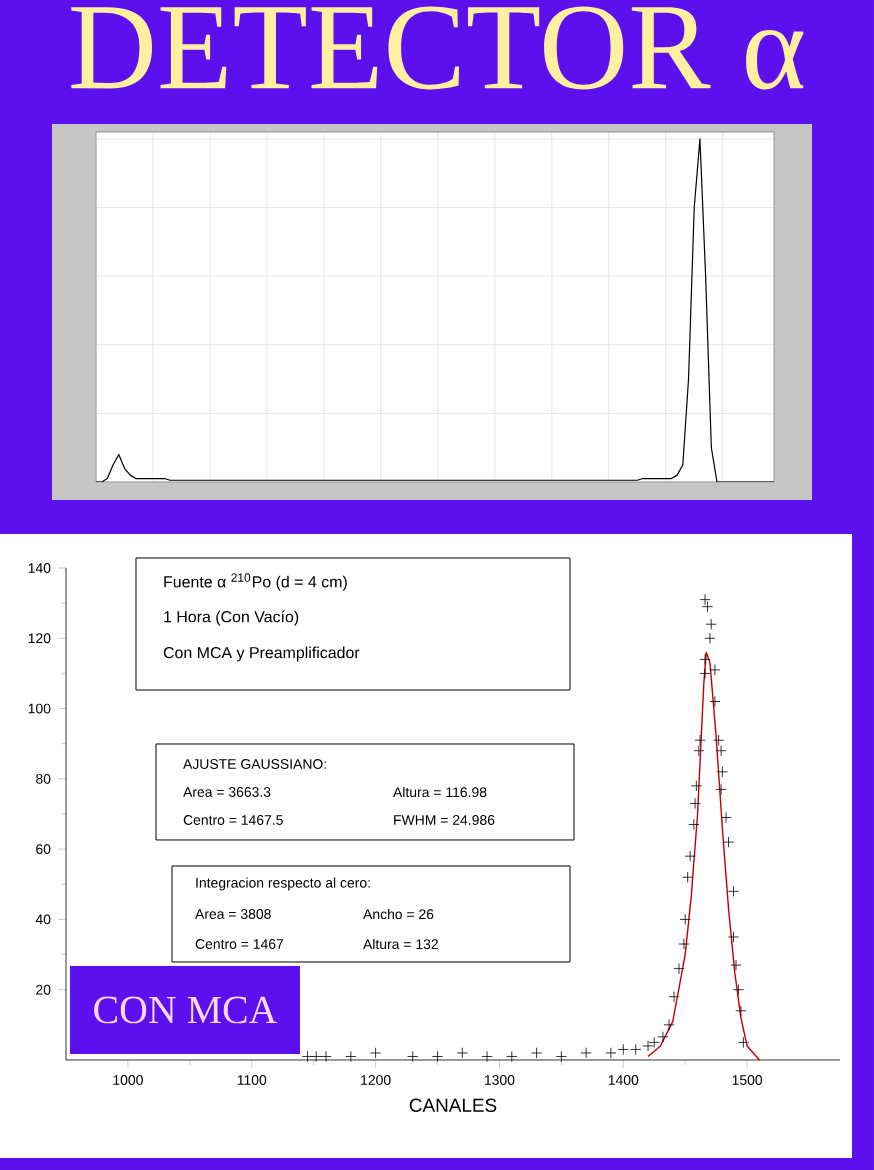 This screenshot has height=1170, width=874. What do you see at coordinates (704, 856) in the screenshot?
I see `line-series` at bounding box center [704, 856].